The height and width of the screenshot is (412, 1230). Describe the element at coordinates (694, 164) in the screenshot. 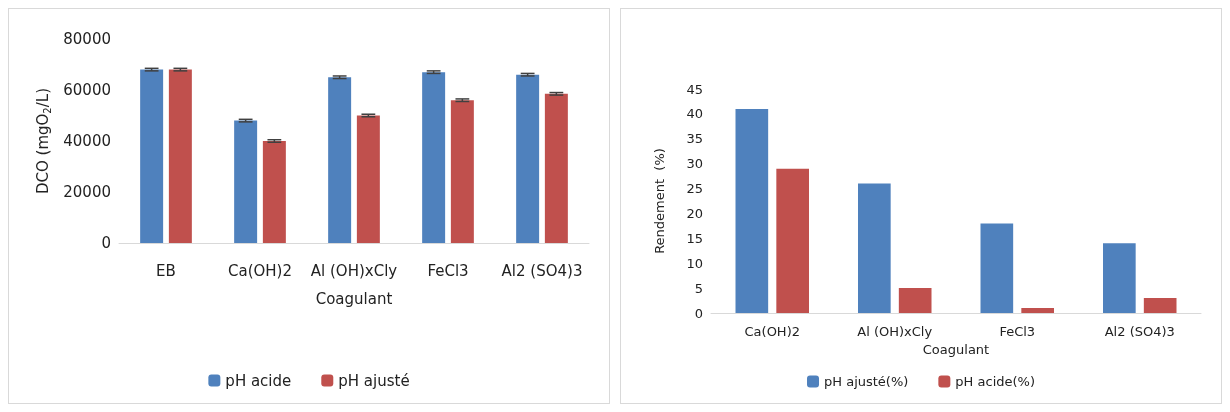

I see `y-tick-label: 30` at that location.